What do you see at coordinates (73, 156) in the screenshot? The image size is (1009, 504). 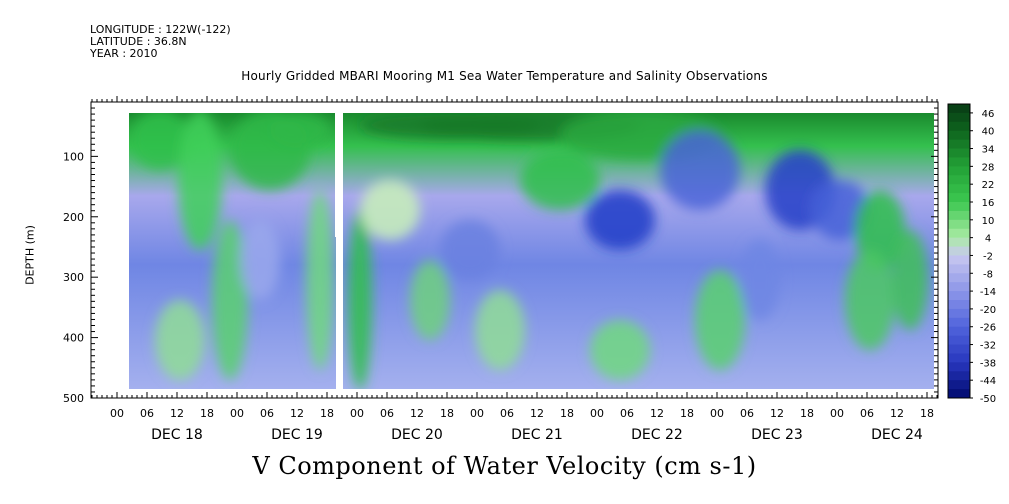 I see `y-tick-label: 100` at bounding box center [73, 156].